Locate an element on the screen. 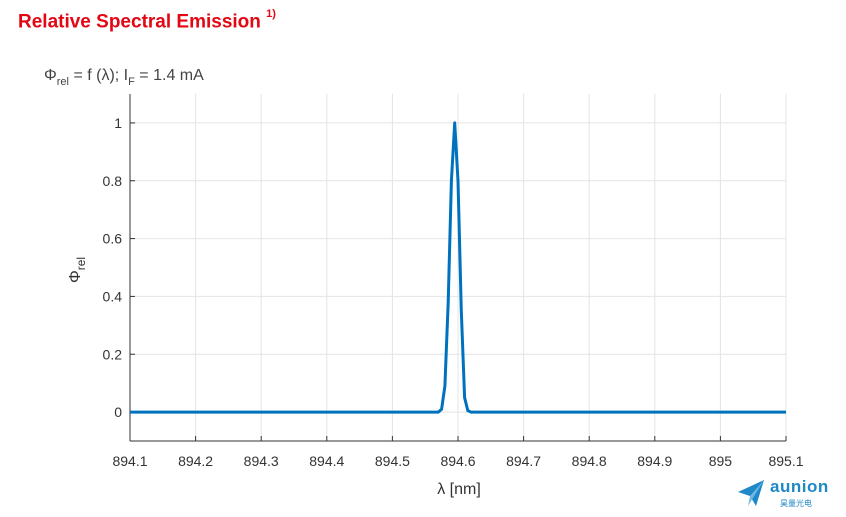  x-tick-label: 895.1 is located at coordinates (785, 461).